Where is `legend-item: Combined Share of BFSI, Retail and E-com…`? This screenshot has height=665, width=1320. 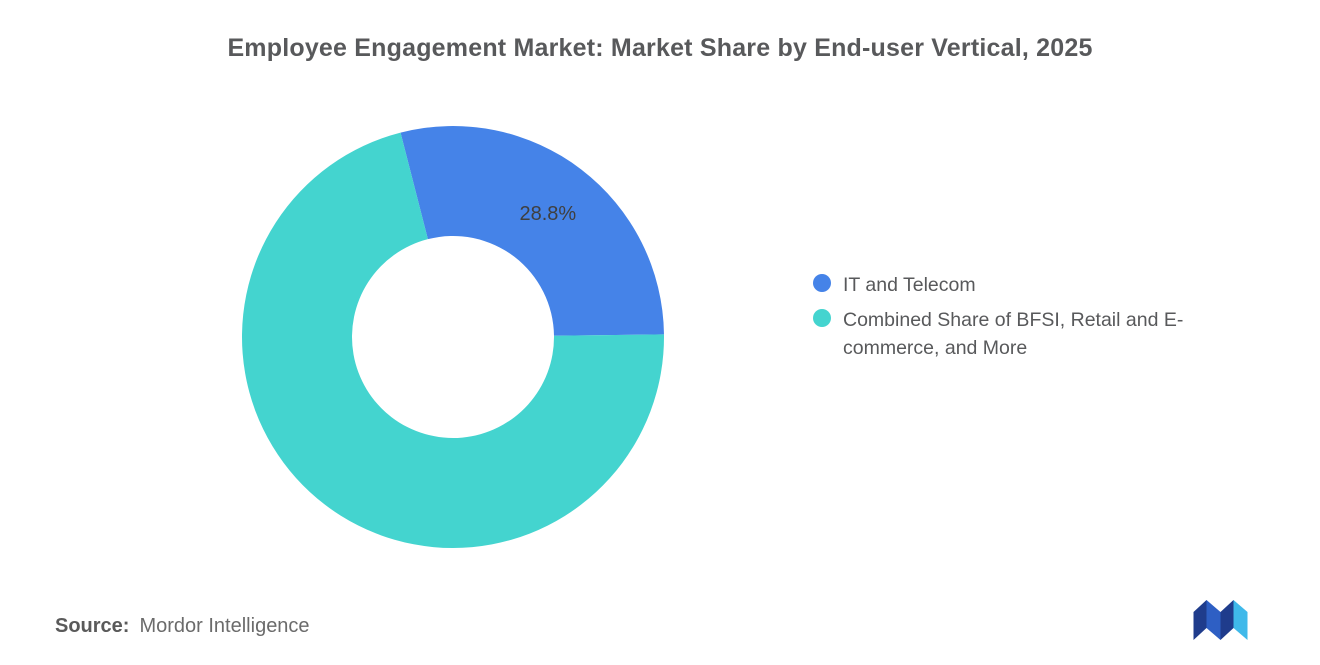
legend-item: Combined Share of BFSI, Retail and E-com… is located at coordinates (1010, 334).